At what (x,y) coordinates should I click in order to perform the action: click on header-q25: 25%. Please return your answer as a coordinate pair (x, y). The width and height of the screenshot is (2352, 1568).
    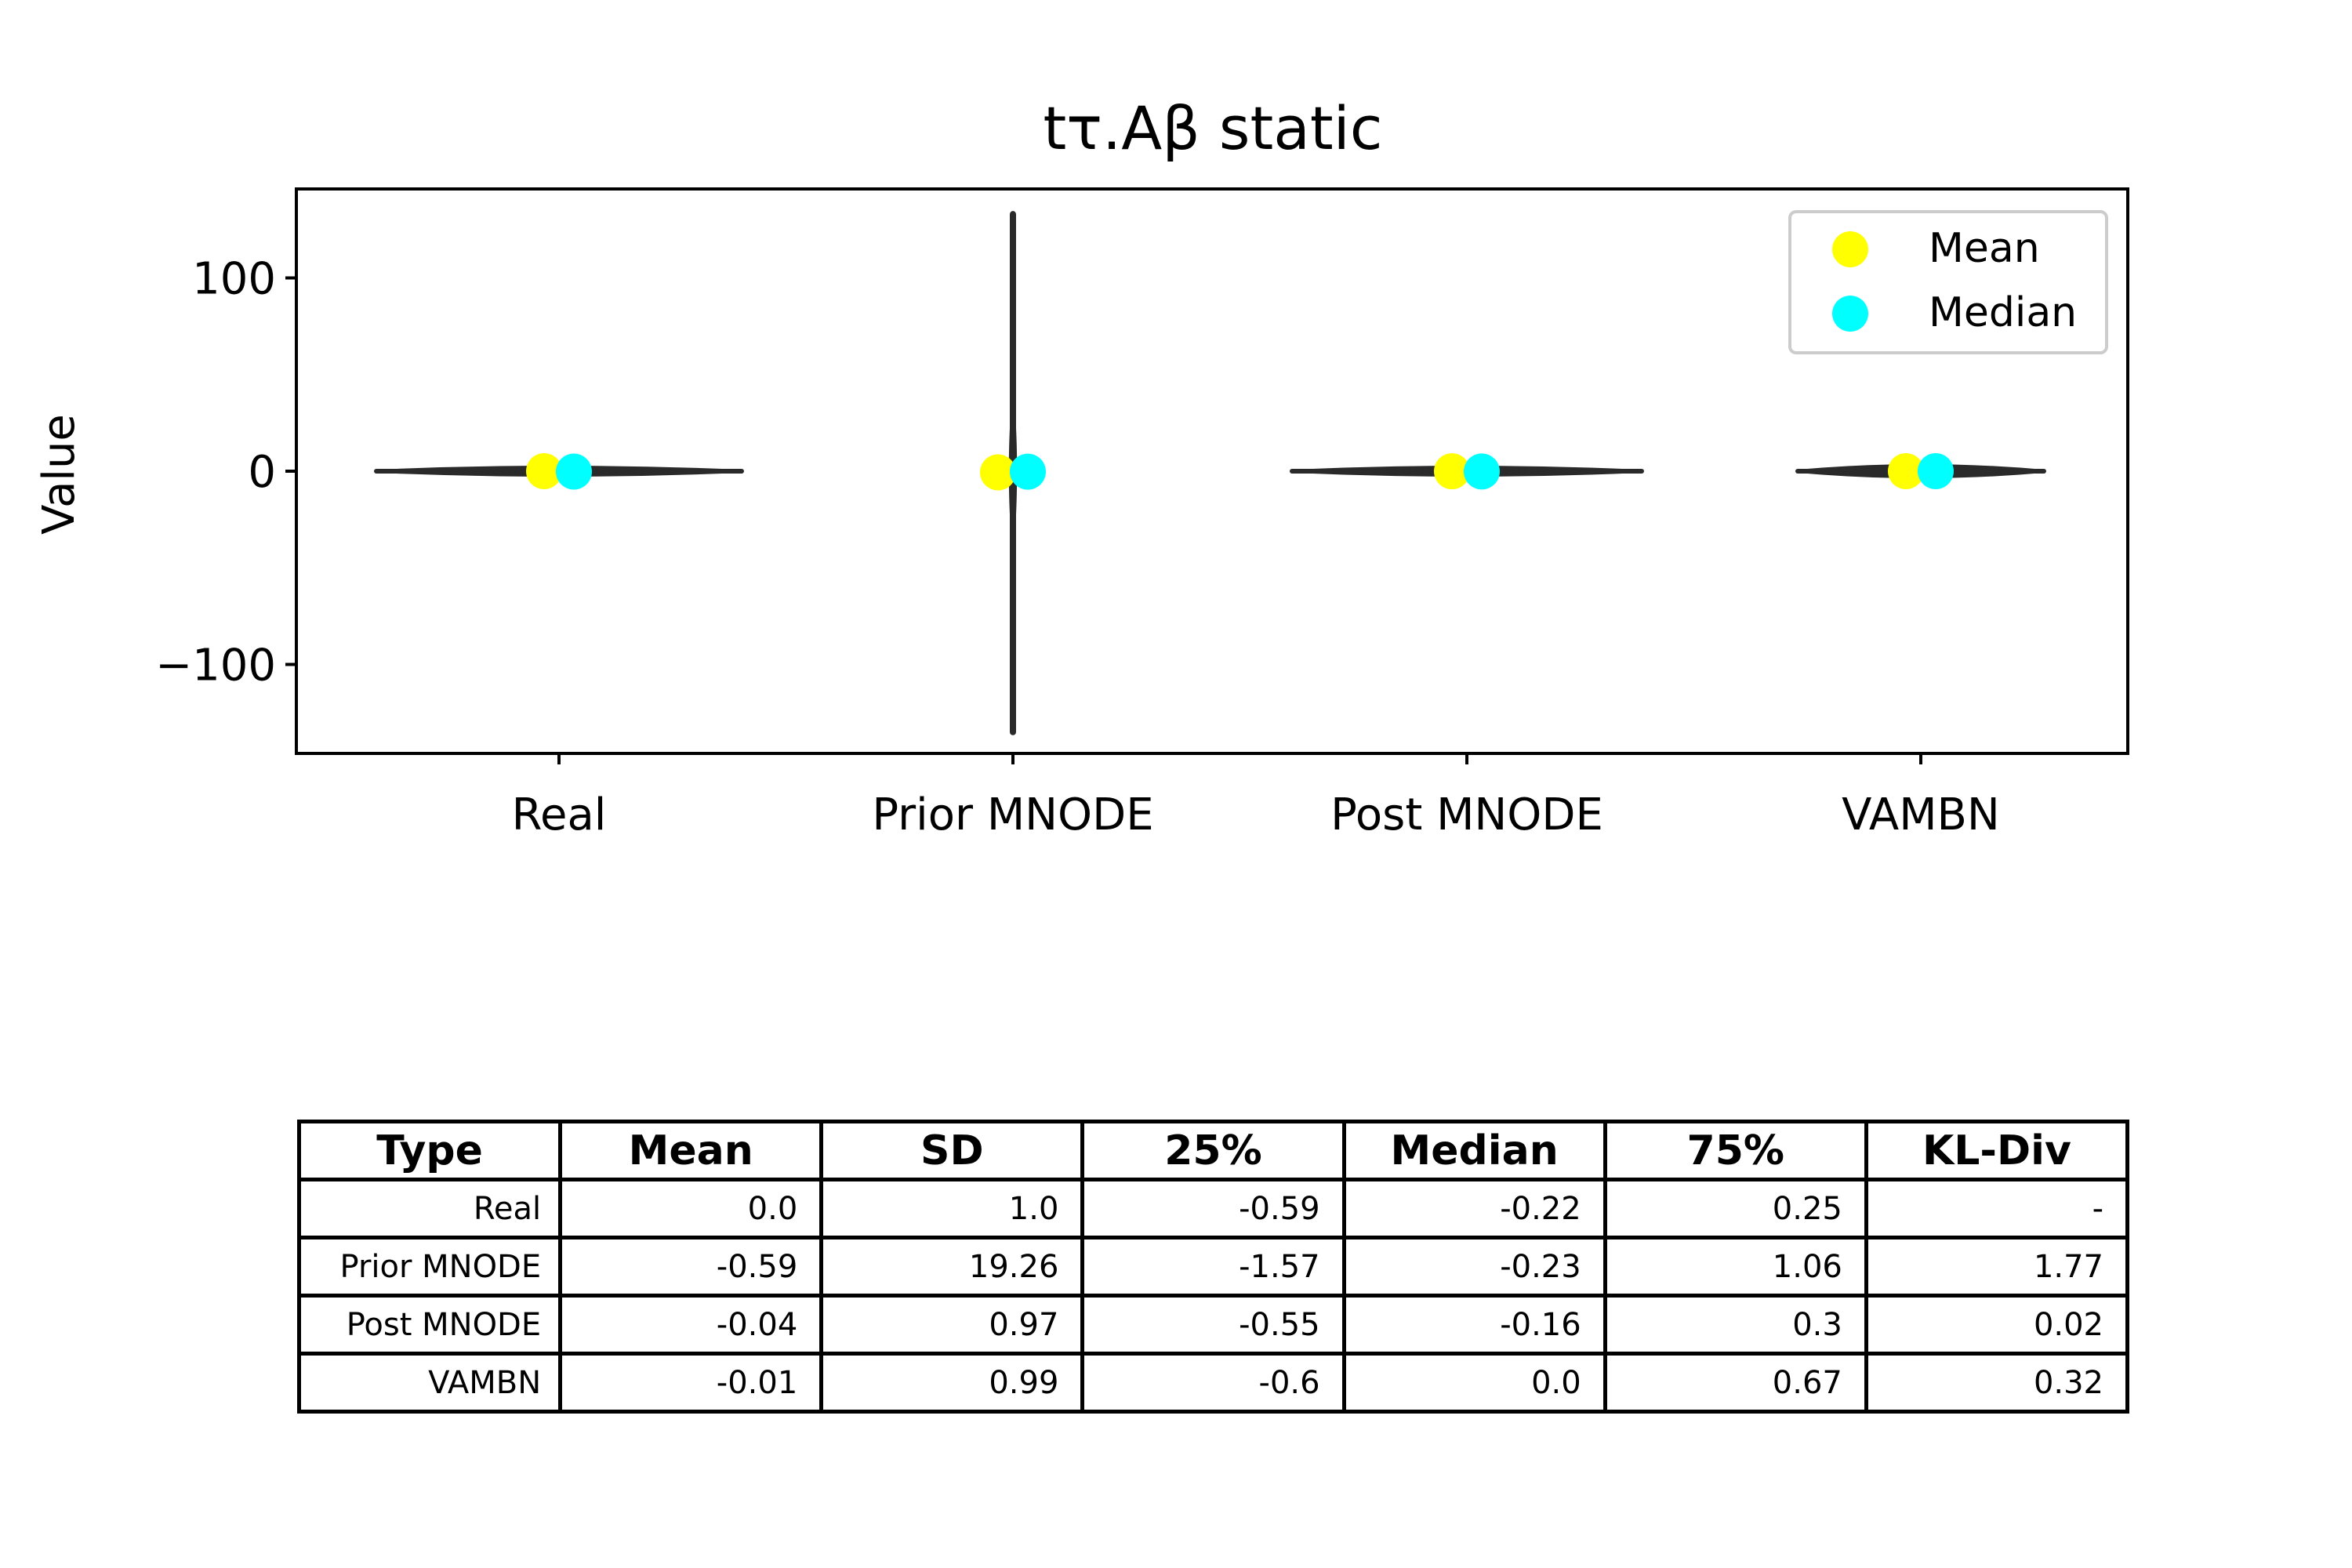
    Looking at the image, I should click on (1213, 1150).